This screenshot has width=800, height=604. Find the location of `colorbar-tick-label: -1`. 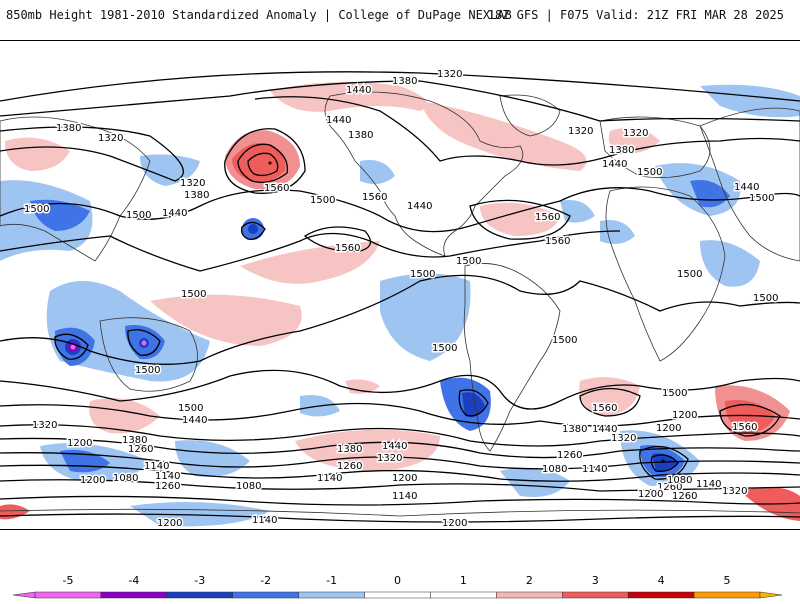

colorbar-tick-label: -1 is located at coordinates (331, 580).